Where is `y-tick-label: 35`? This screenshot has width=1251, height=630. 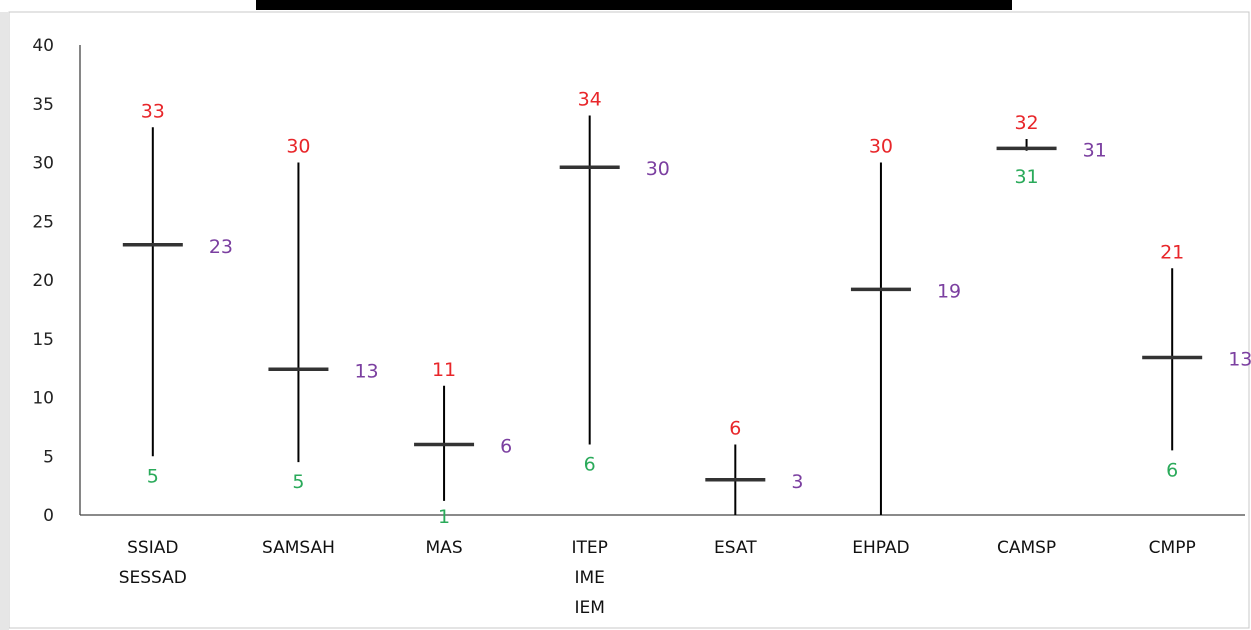
y-tick-label: 35 is located at coordinates (43, 105).